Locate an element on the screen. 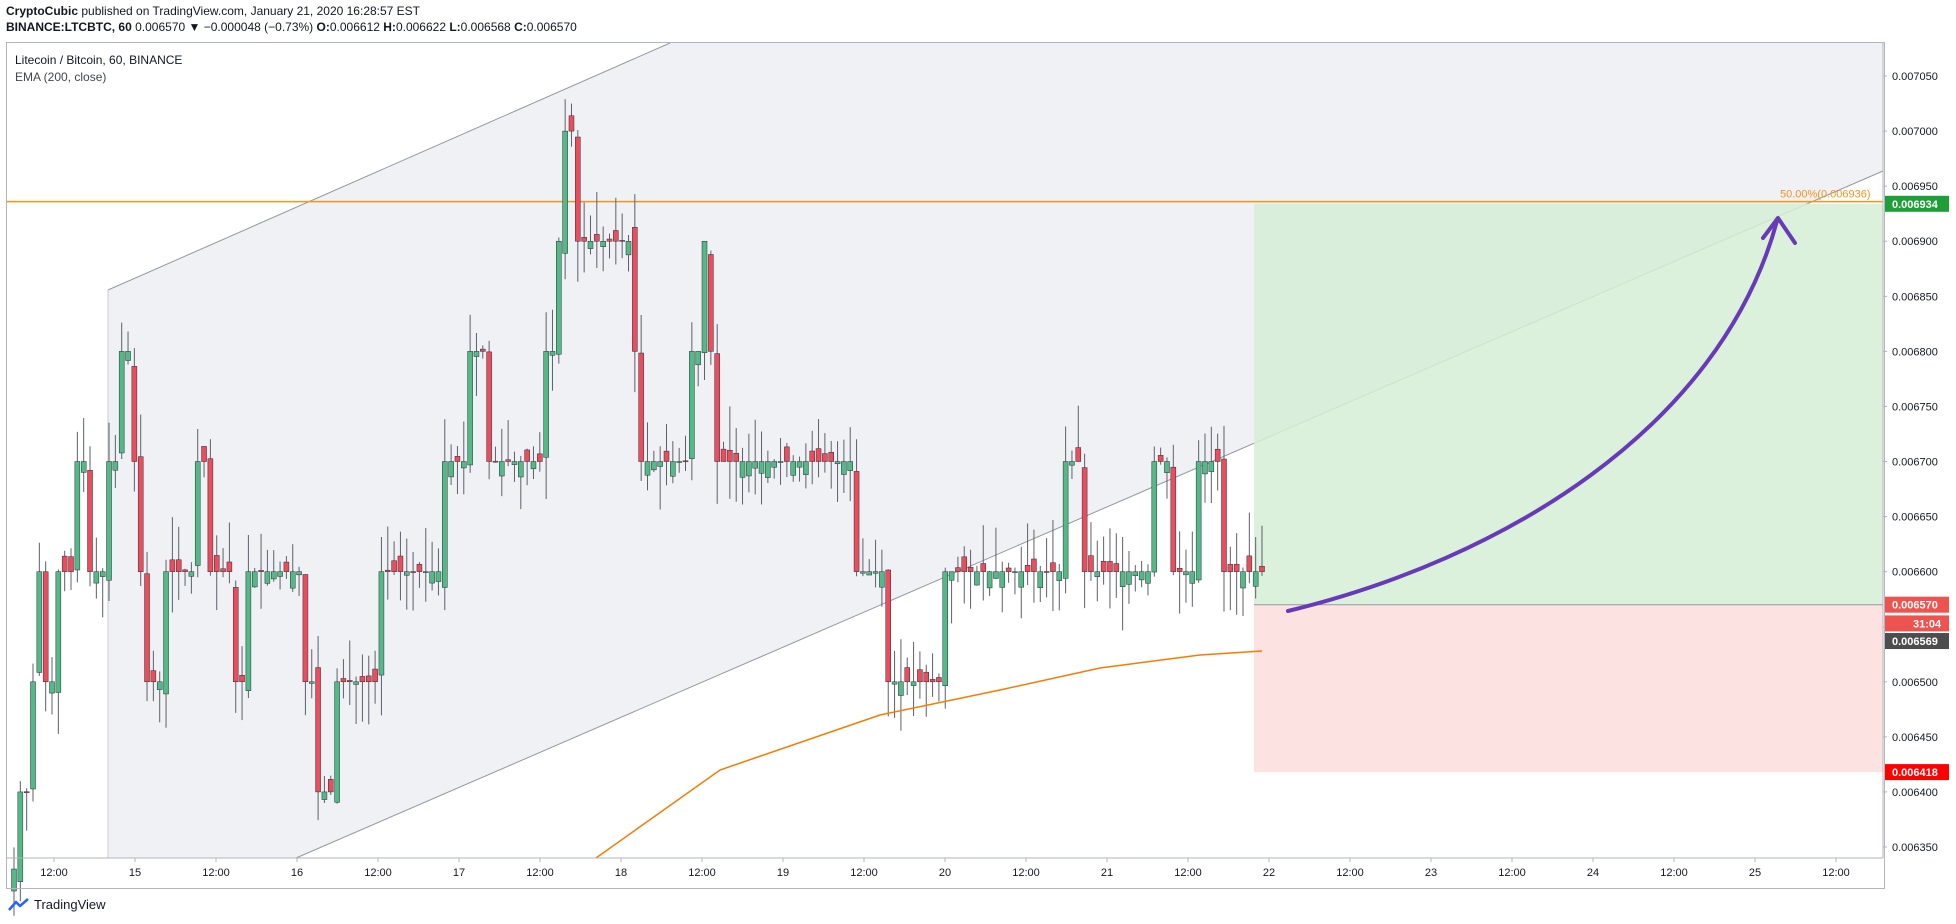 The height and width of the screenshot is (924, 1956). footer-brand: TradingView is located at coordinates (57, 904).